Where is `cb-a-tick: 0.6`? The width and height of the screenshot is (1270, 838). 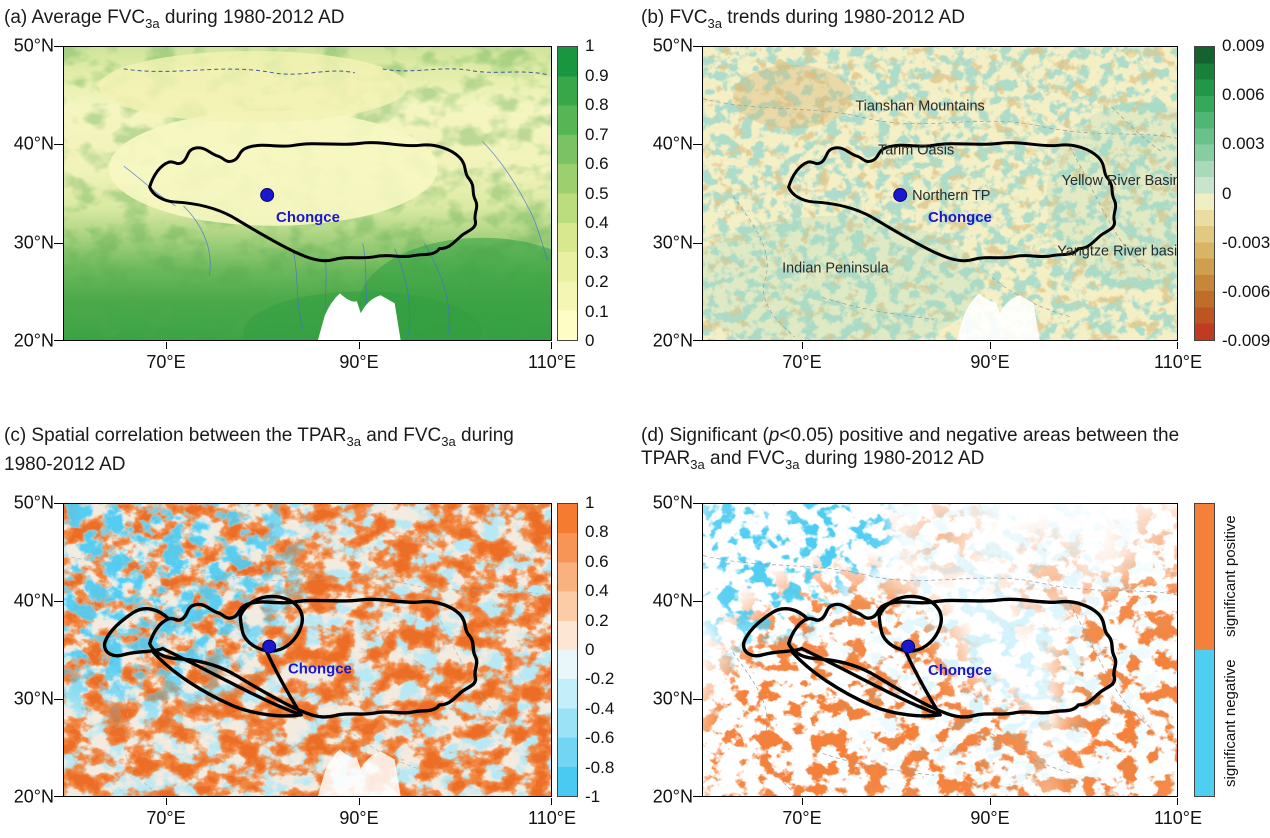
cb-a-tick: 0.6 is located at coordinates (597, 163).